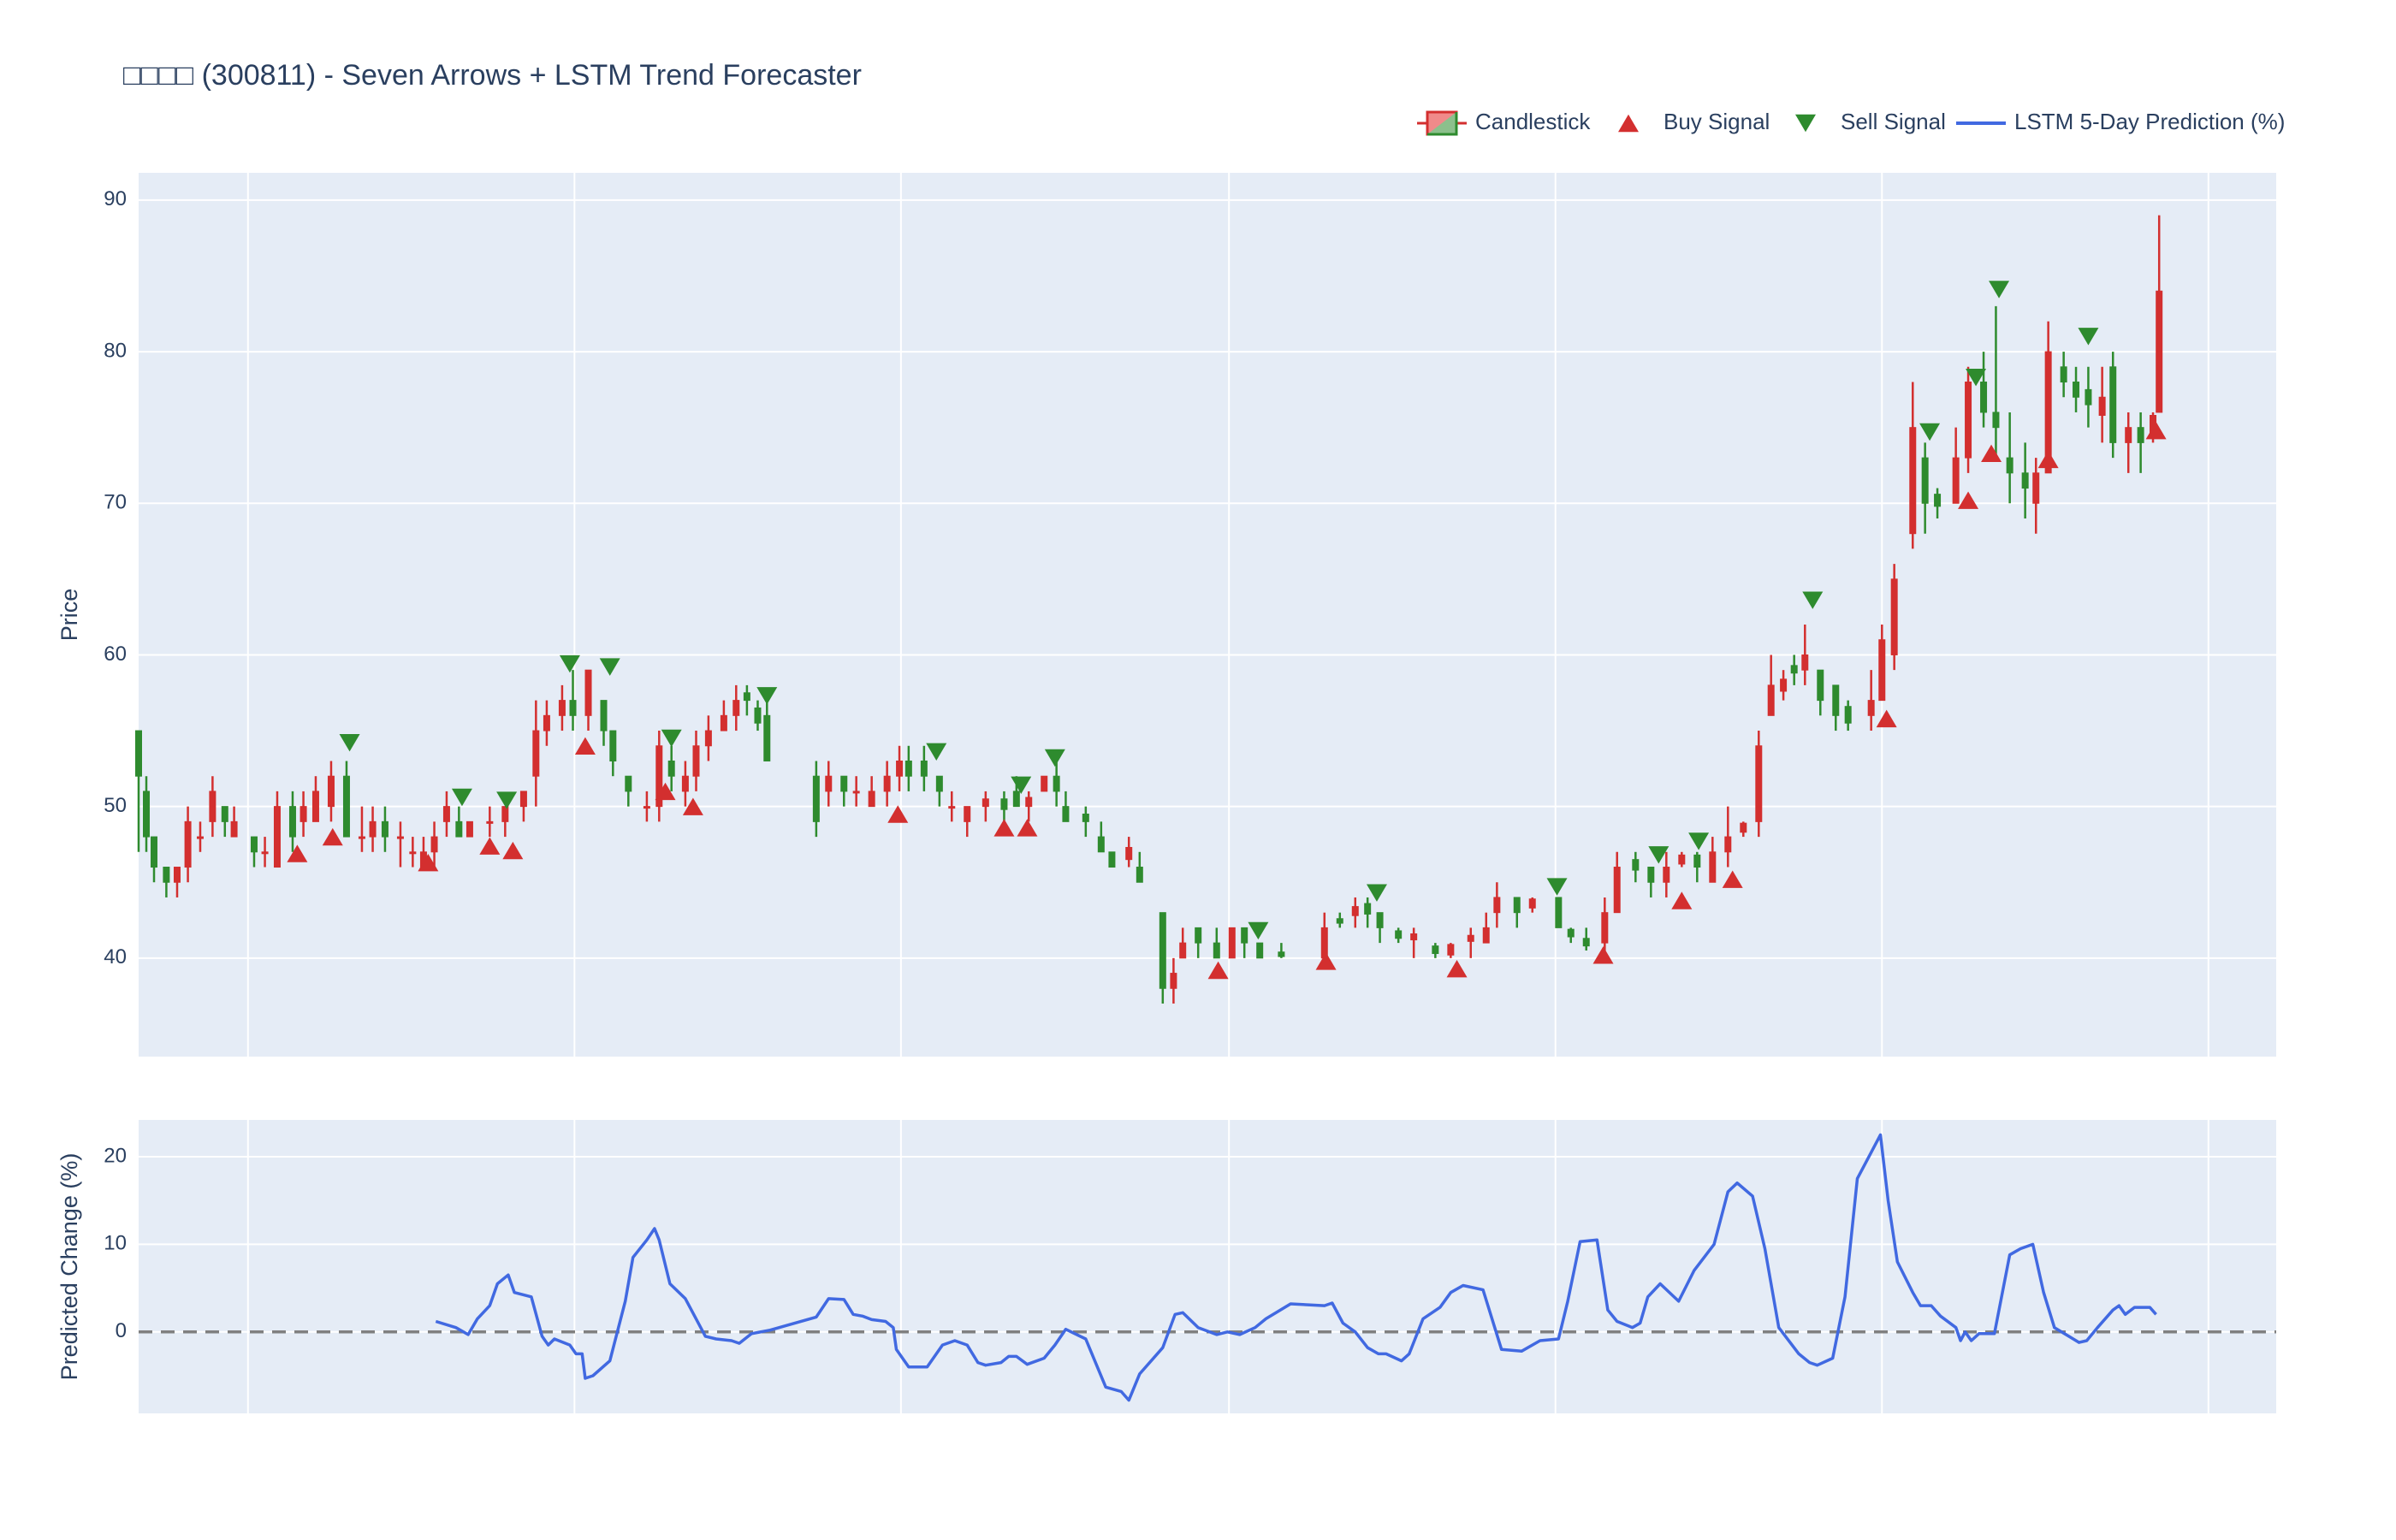  Describe the element at coordinates (115, 1243) in the screenshot. I see `y-tick-label: 10` at that location.